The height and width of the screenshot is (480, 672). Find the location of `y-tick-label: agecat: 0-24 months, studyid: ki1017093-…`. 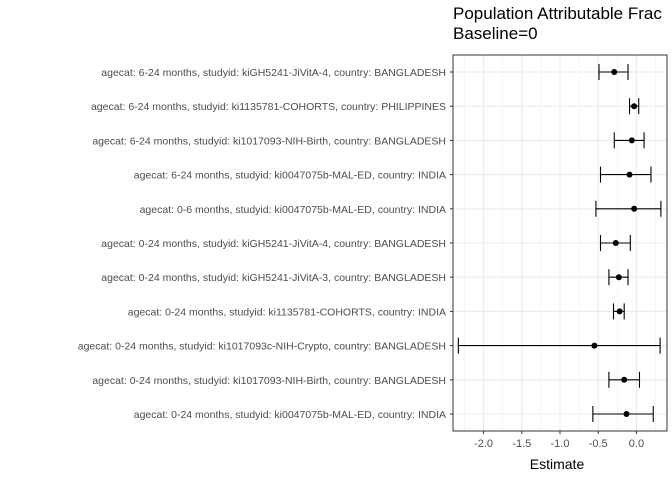

y-tick-label: agecat: 0-24 months, studyid: ki1017093-… is located at coordinates (269, 381).